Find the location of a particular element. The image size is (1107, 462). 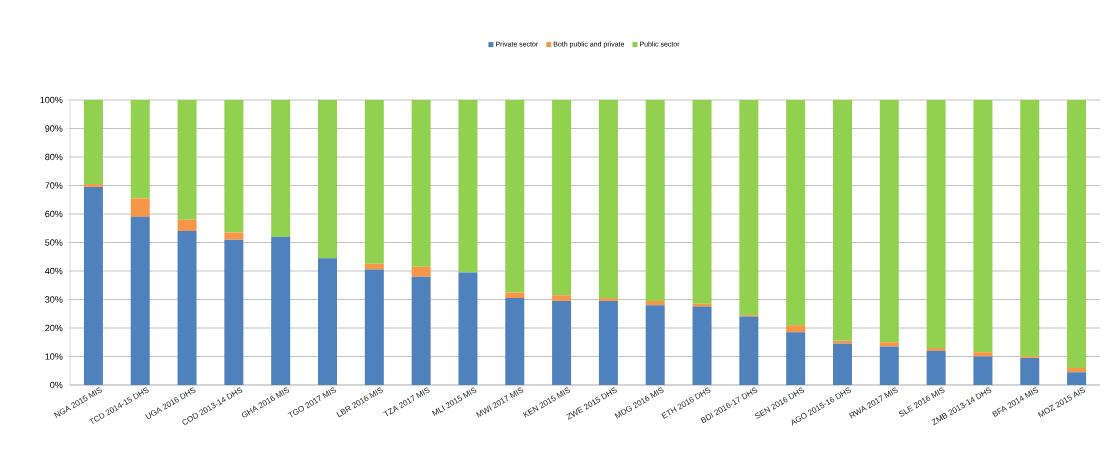

y-tick-label: 10% is located at coordinates (54, 356).